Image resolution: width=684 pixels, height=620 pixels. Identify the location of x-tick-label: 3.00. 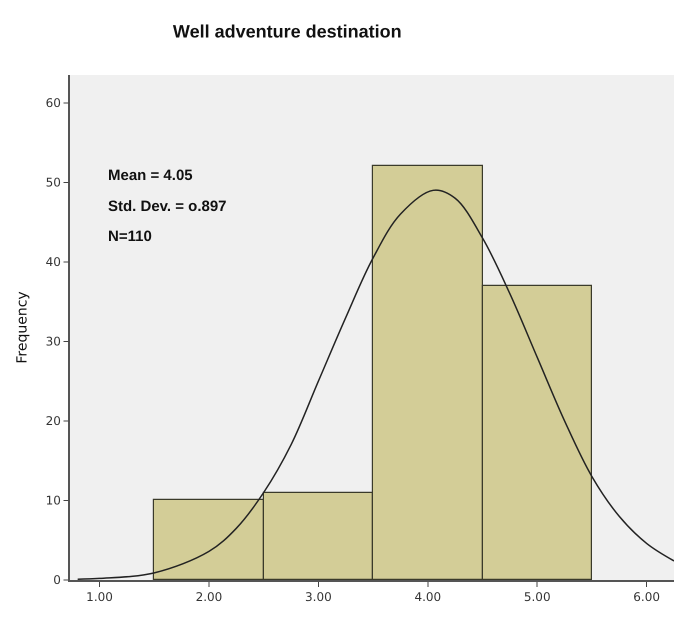
(318, 597).